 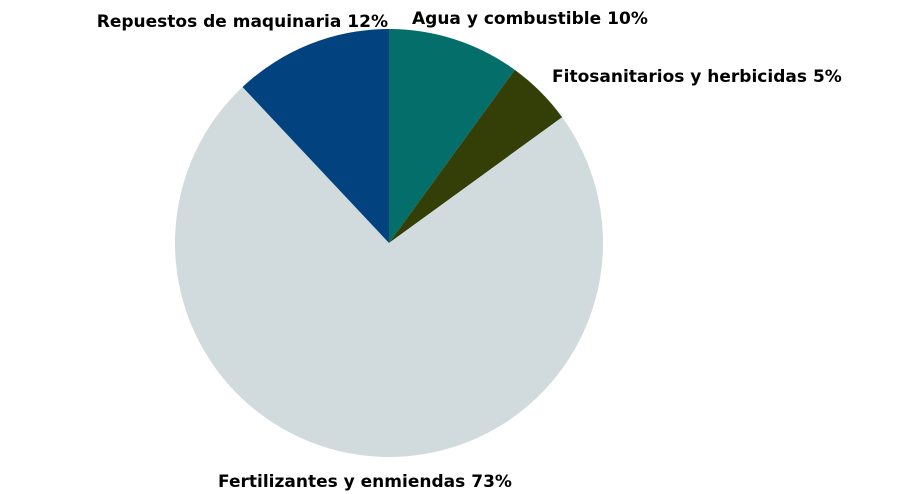 I want to click on data-label: Agua y combustible 10%, so click(x=530, y=19).